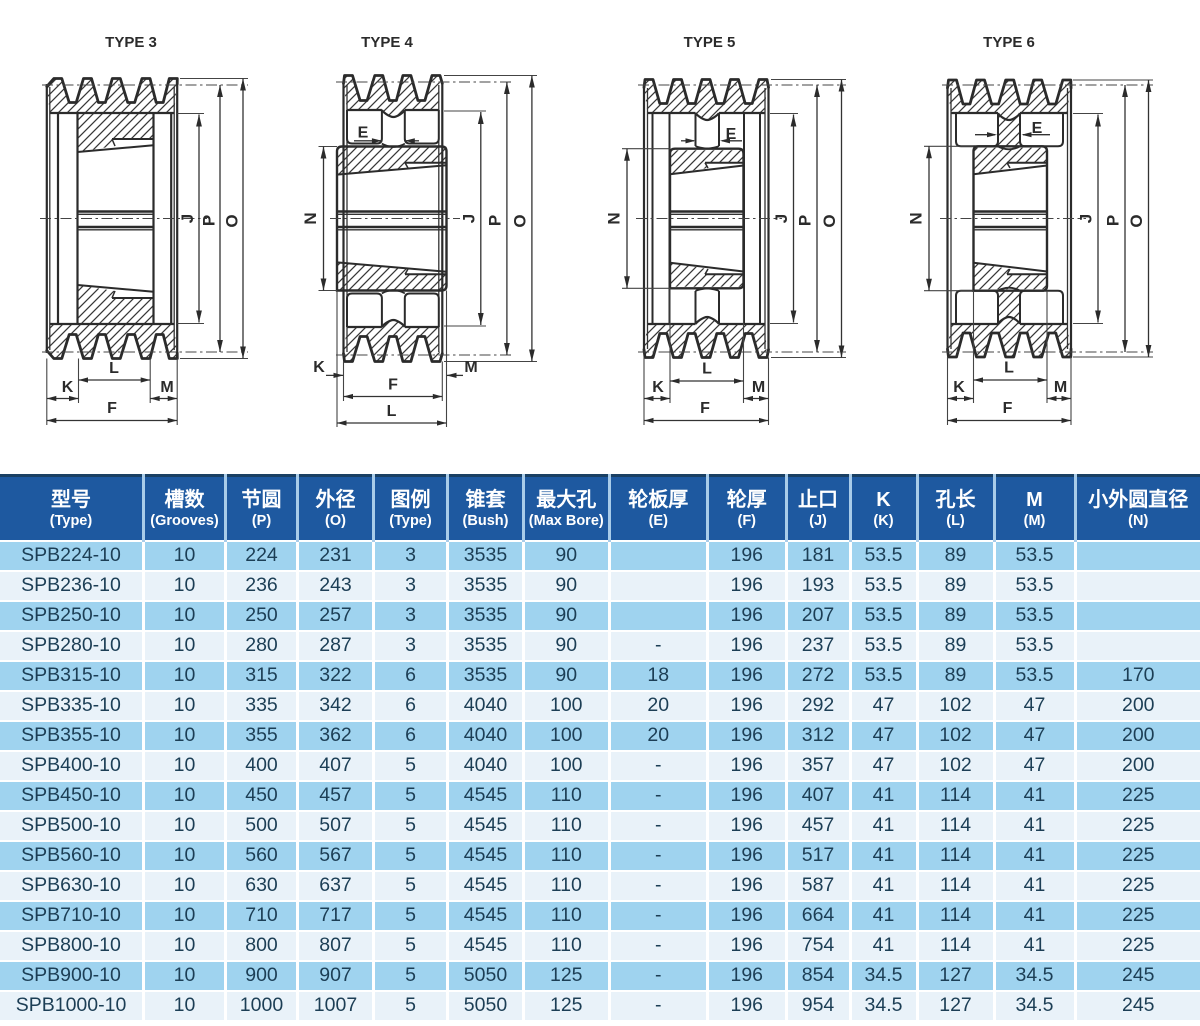 The width and height of the screenshot is (1200, 1026). I want to click on svg-text: TYPE 4, so click(387, 42).